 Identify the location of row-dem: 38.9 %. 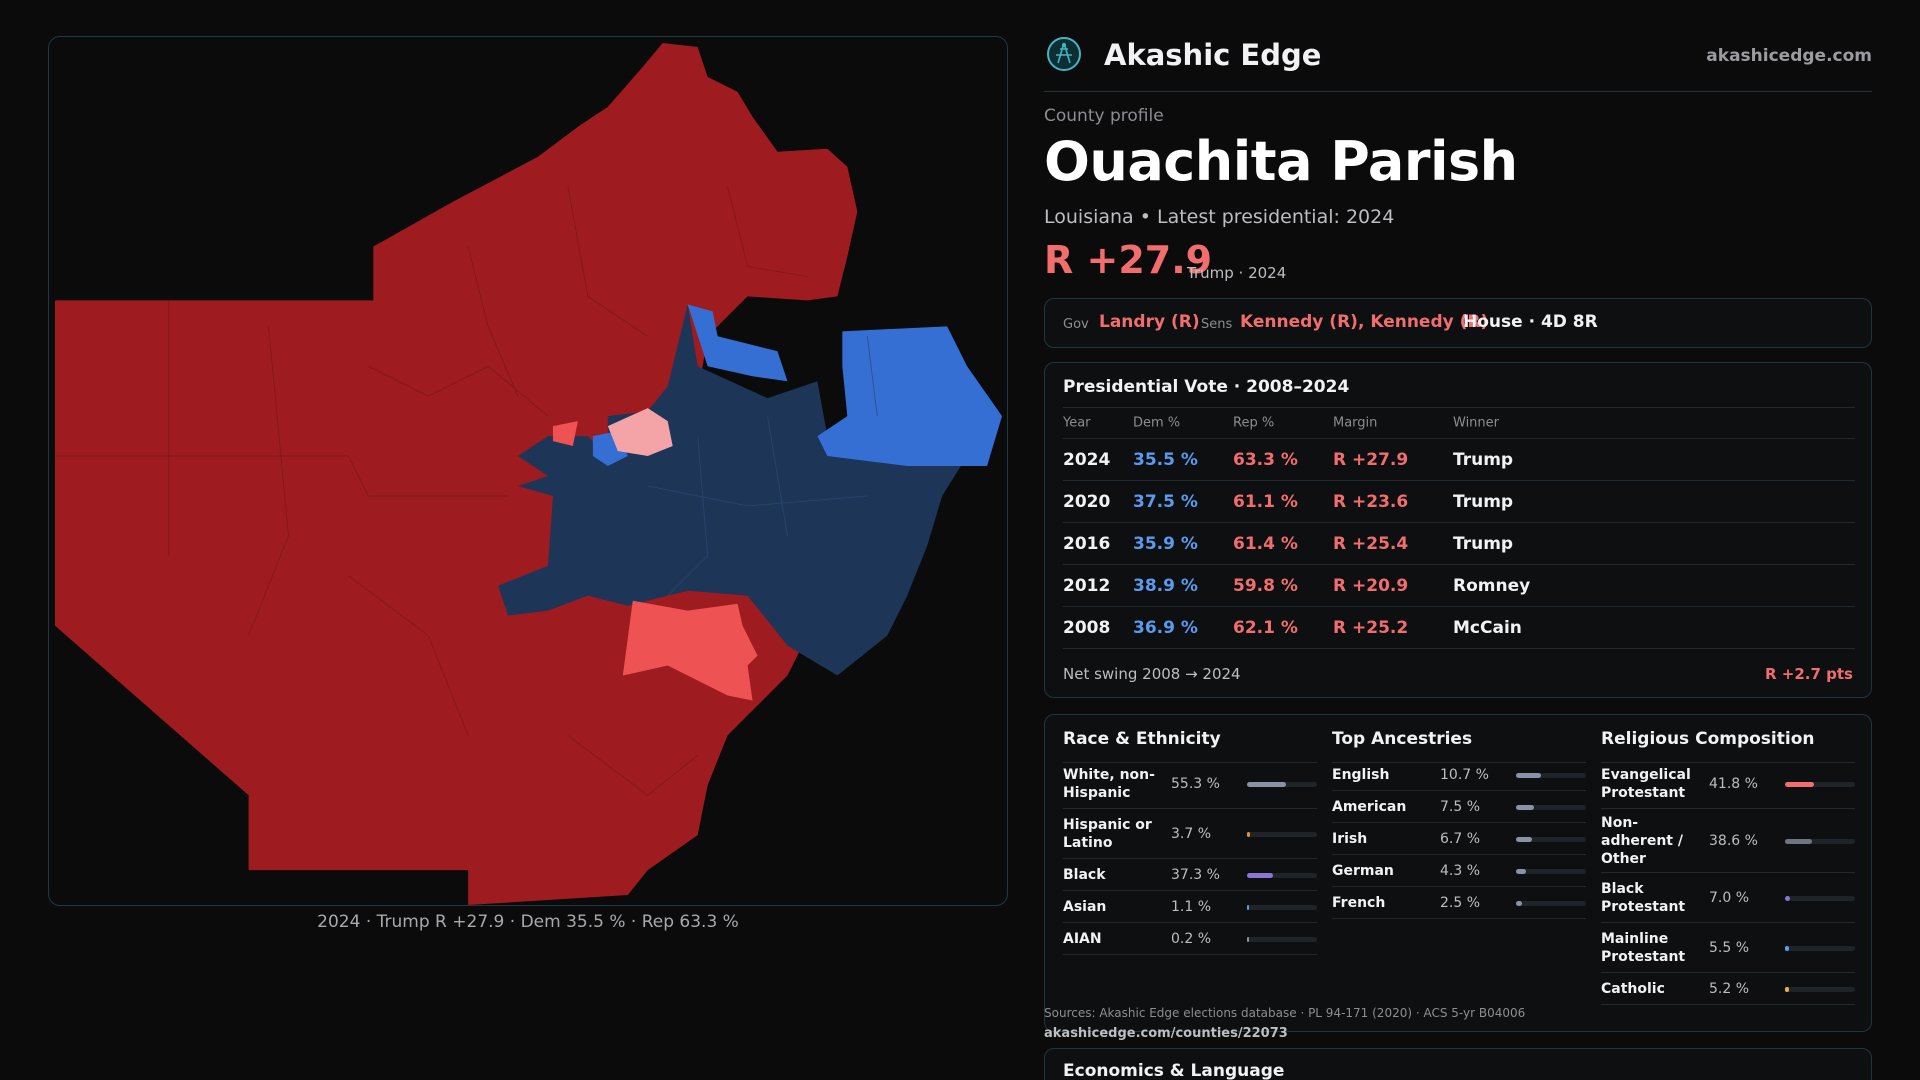
(1165, 585).